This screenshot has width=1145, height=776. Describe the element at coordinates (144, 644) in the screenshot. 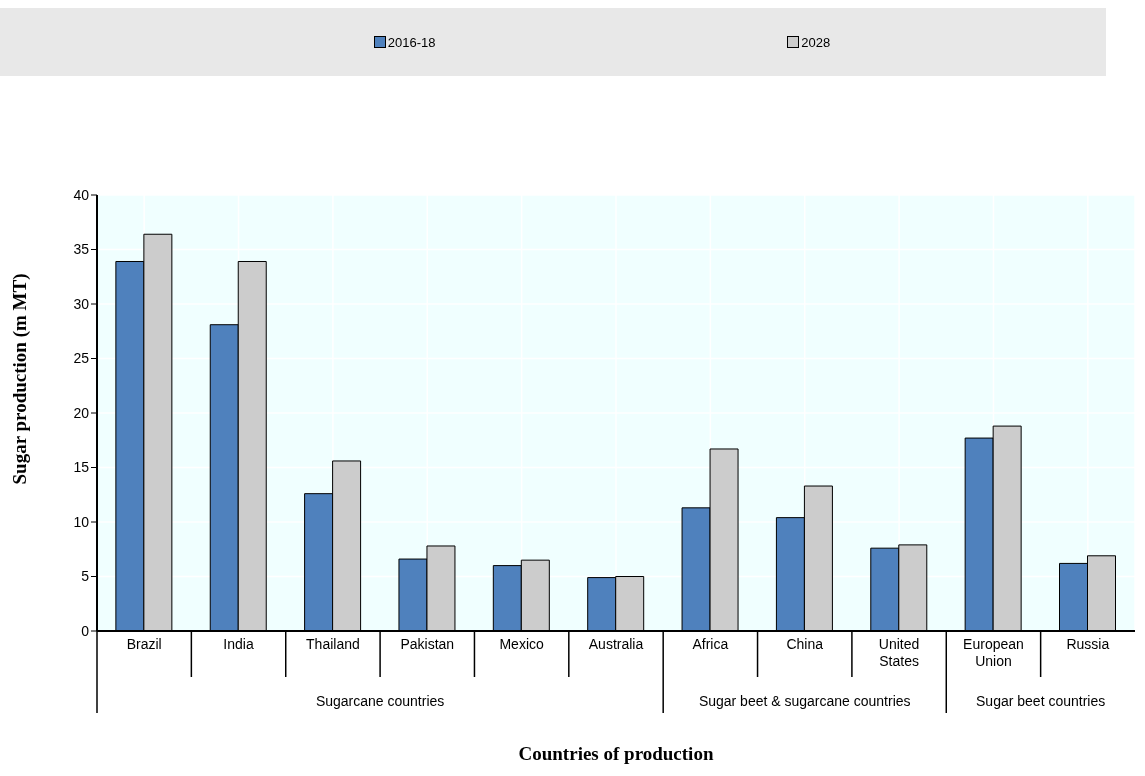

I see `x-tick-label: Brazil` at that location.